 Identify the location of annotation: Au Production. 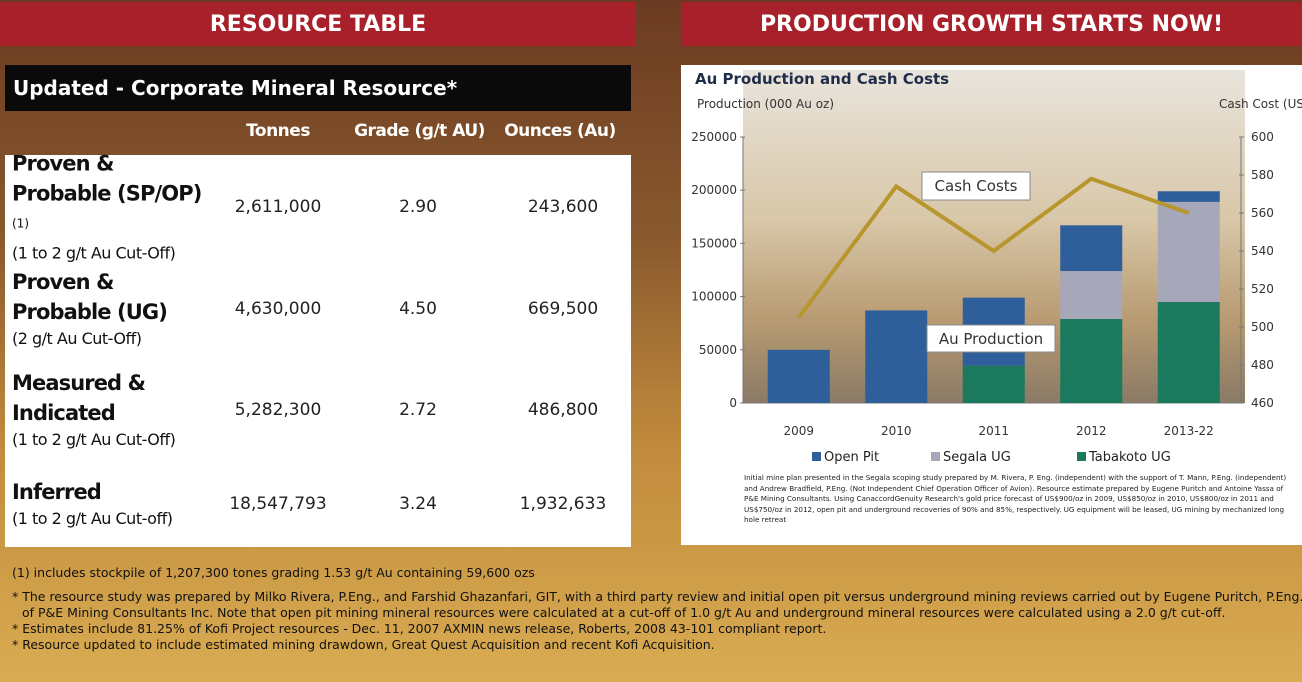
(991, 339).